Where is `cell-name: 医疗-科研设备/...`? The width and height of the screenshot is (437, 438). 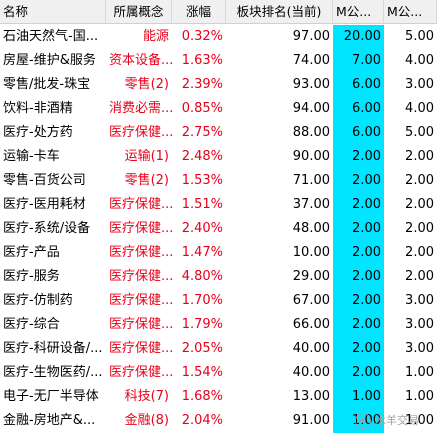
cell-name: 医疗-科研设备/... is located at coordinates (53, 348).